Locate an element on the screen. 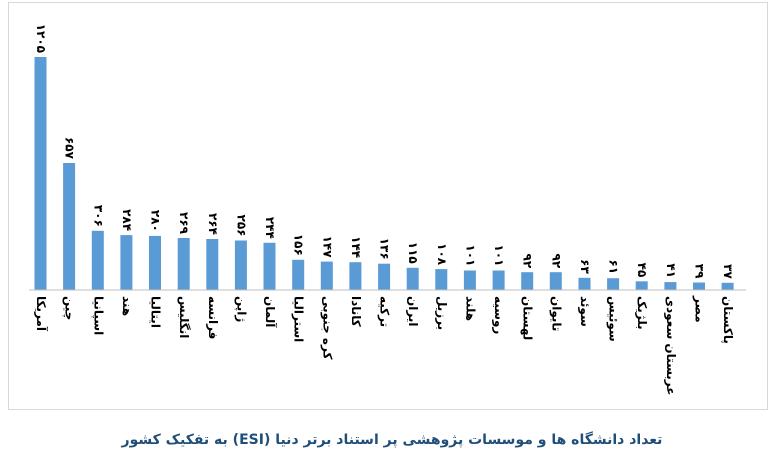  category-label-24: پاکستان is located at coordinates (728, 320).